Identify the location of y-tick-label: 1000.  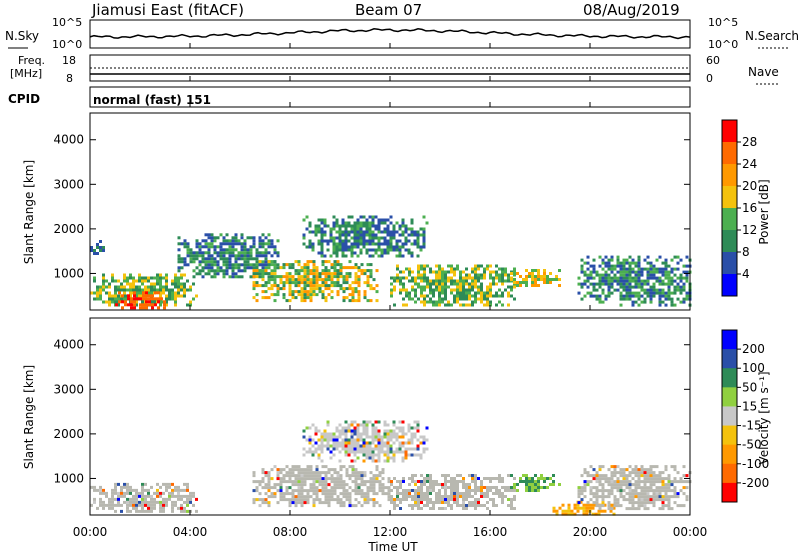
(68, 273).